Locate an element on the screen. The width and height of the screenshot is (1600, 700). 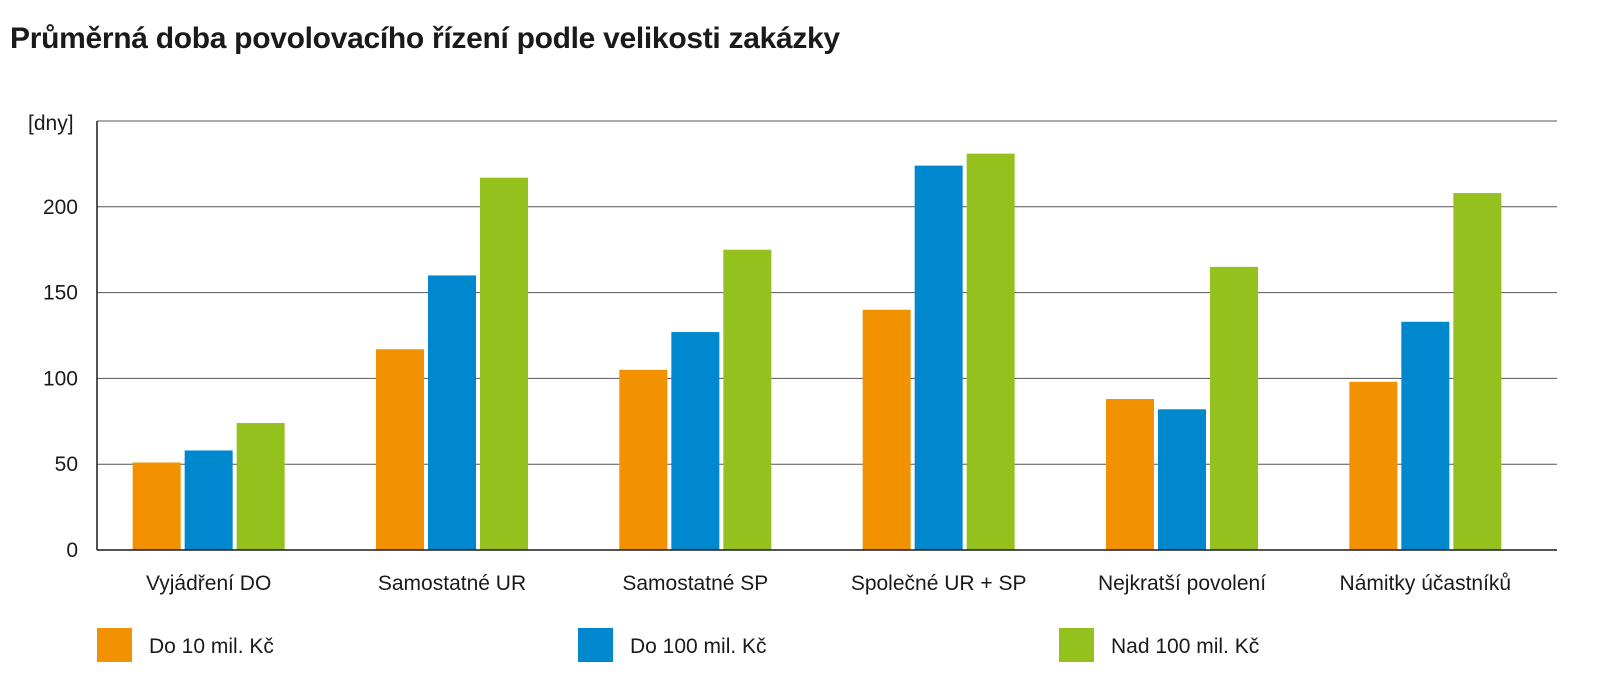
x-category-label: Společné UR + SP is located at coordinates (939, 583).